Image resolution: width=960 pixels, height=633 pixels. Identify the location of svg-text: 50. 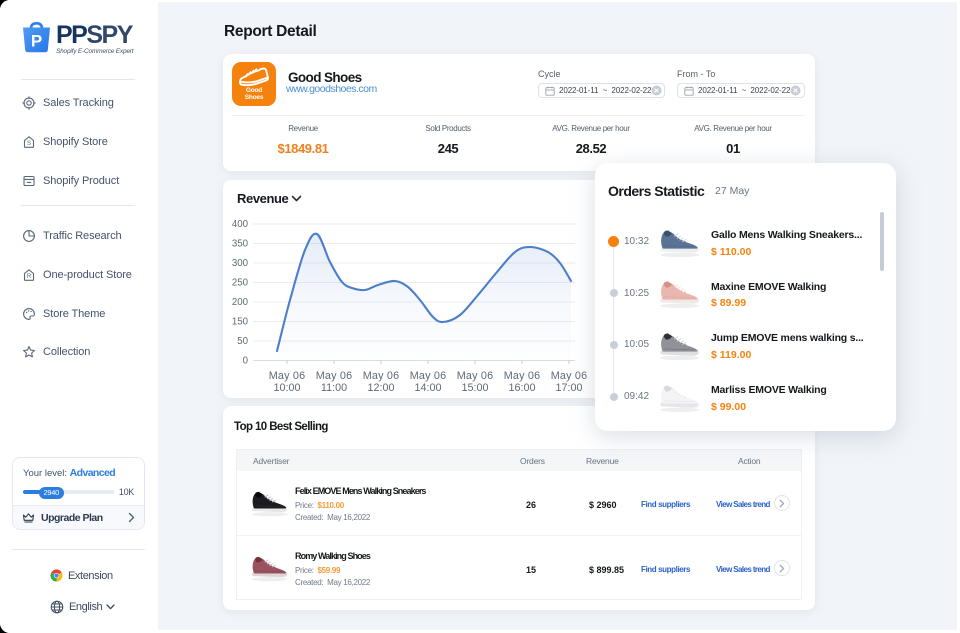
(242, 341).